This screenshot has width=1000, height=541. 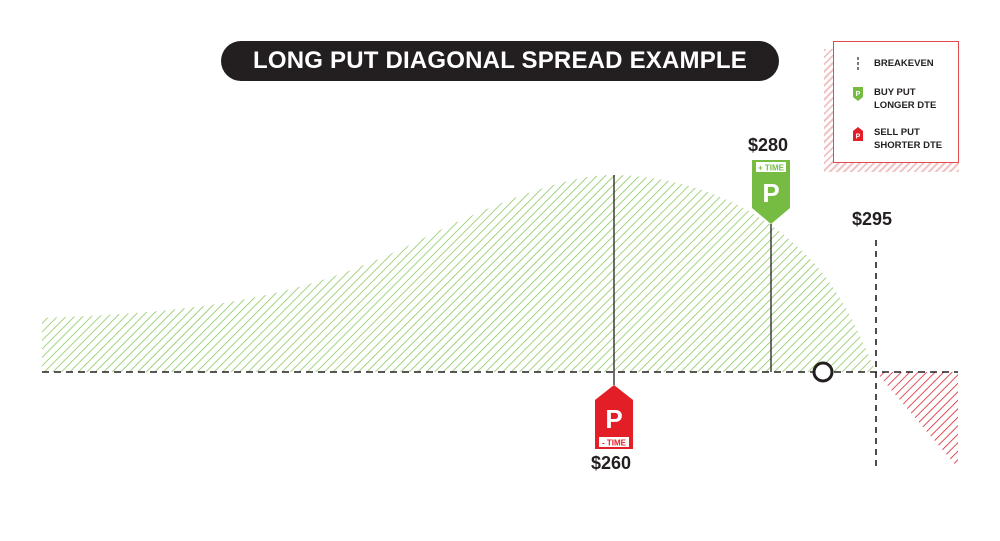 I want to click on current-price-marker, so click(x=823, y=372).